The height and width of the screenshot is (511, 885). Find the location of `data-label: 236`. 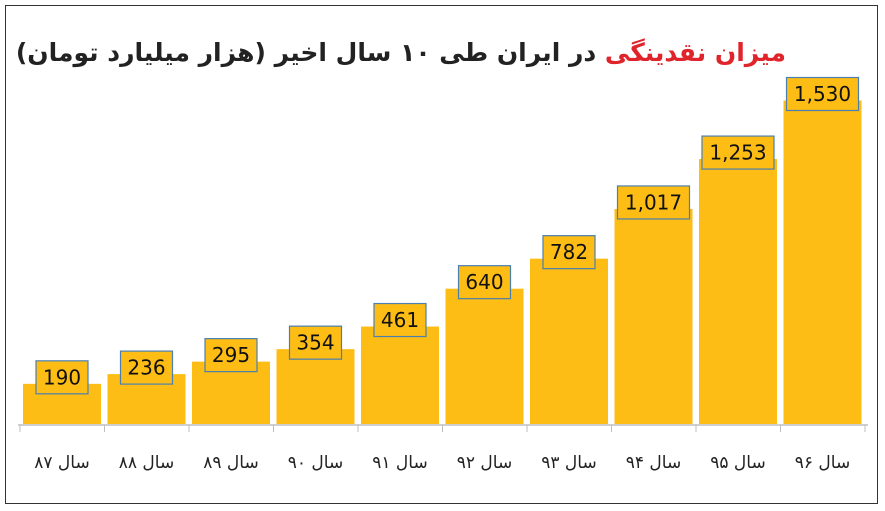

data-label: 236 is located at coordinates (146, 368).